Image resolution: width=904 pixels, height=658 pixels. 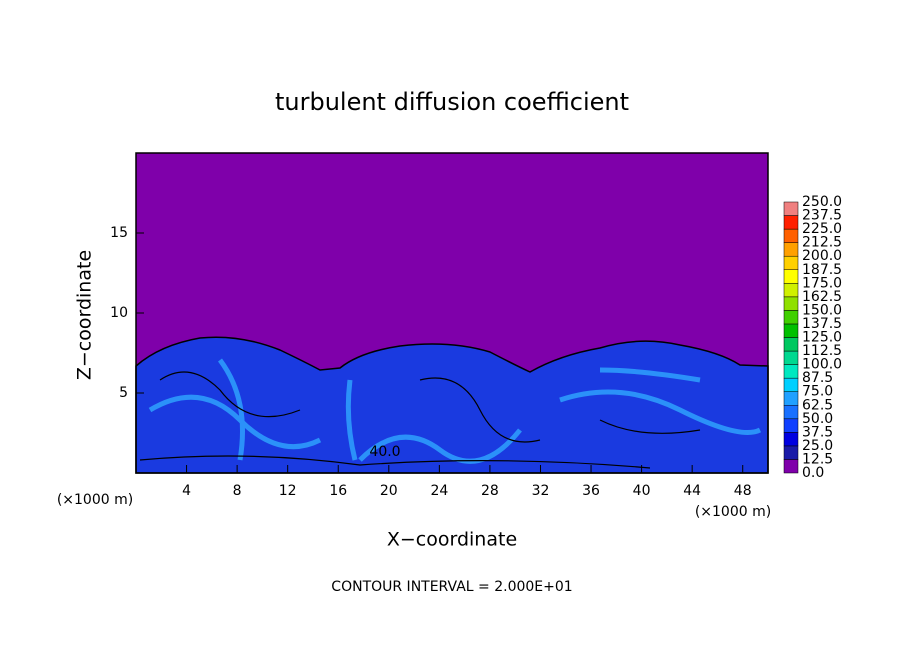 I want to click on x-tick-label: 48, so click(x=743, y=491).